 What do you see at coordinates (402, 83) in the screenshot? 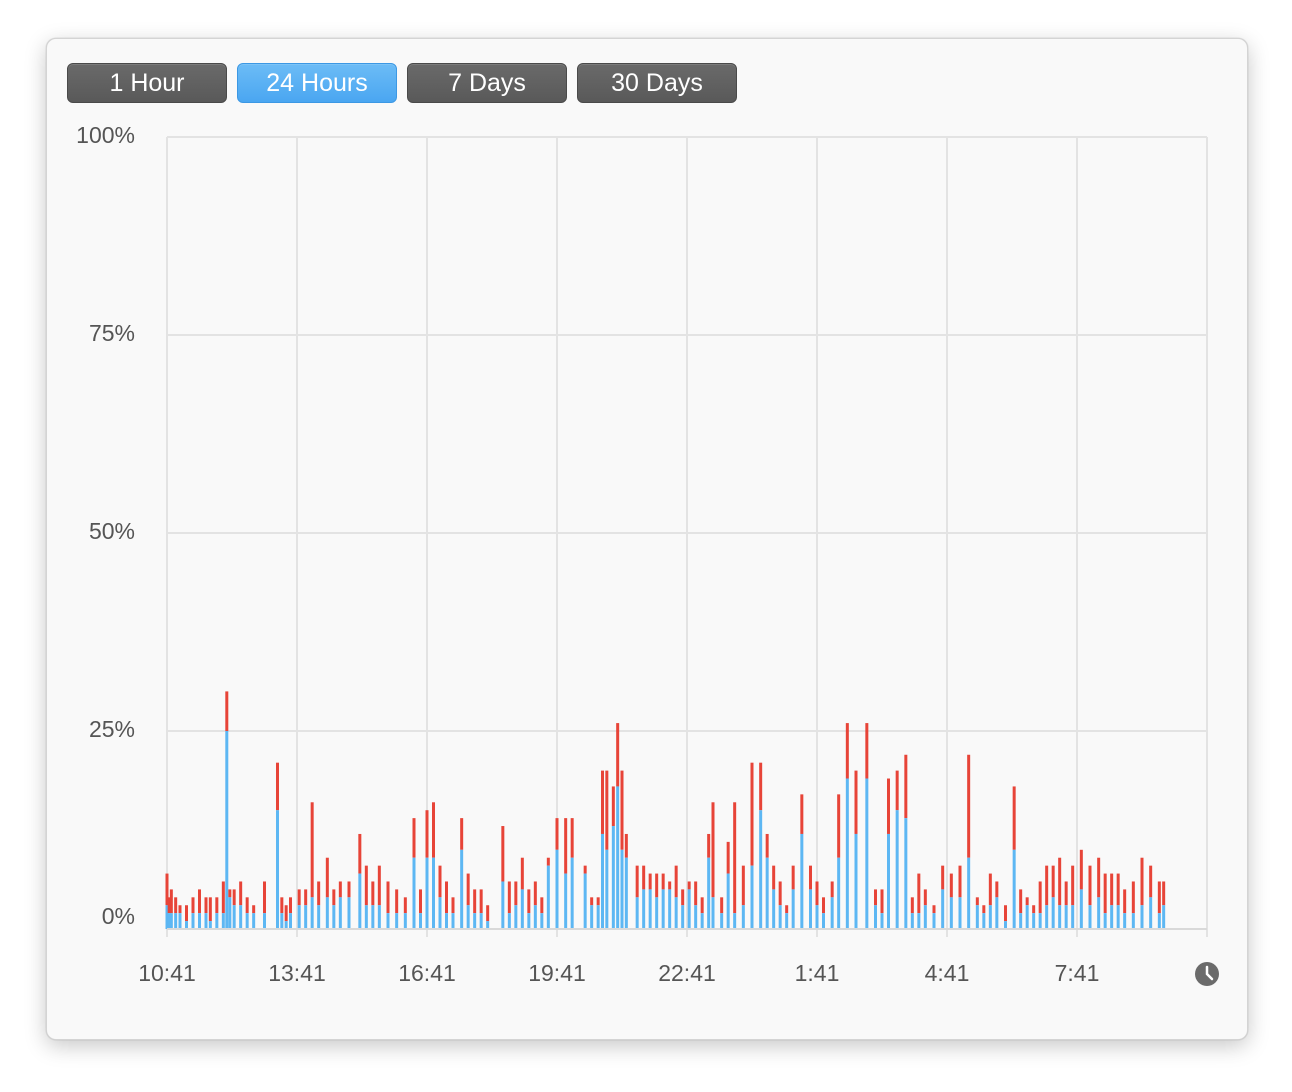
I see `time-range-selector: 1 Hour 24 Hours 7 Days 30 Days` at bounding box center [402, 83].